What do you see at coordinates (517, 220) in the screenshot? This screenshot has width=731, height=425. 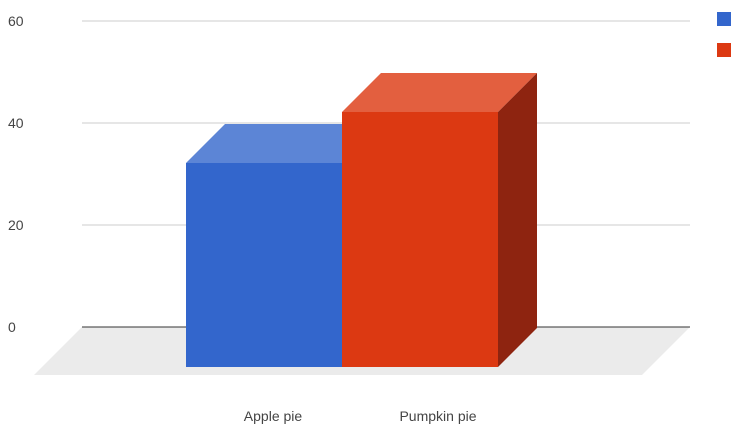 I see `bar-side` at bounding box center [517, 220].